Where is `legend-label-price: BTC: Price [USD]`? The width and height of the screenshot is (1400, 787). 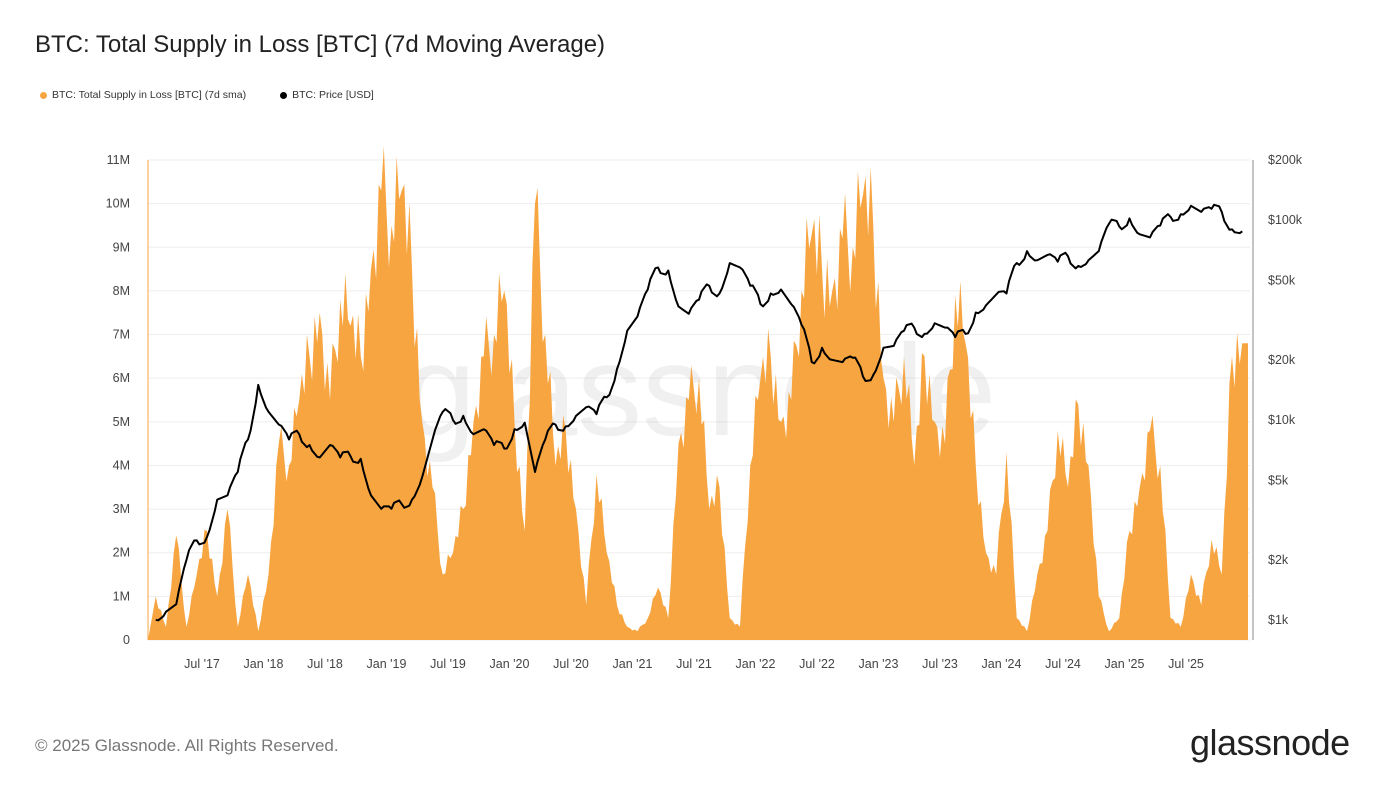
legend-label-price: BTC: Price [USD] is located at coordinates (333, 95).